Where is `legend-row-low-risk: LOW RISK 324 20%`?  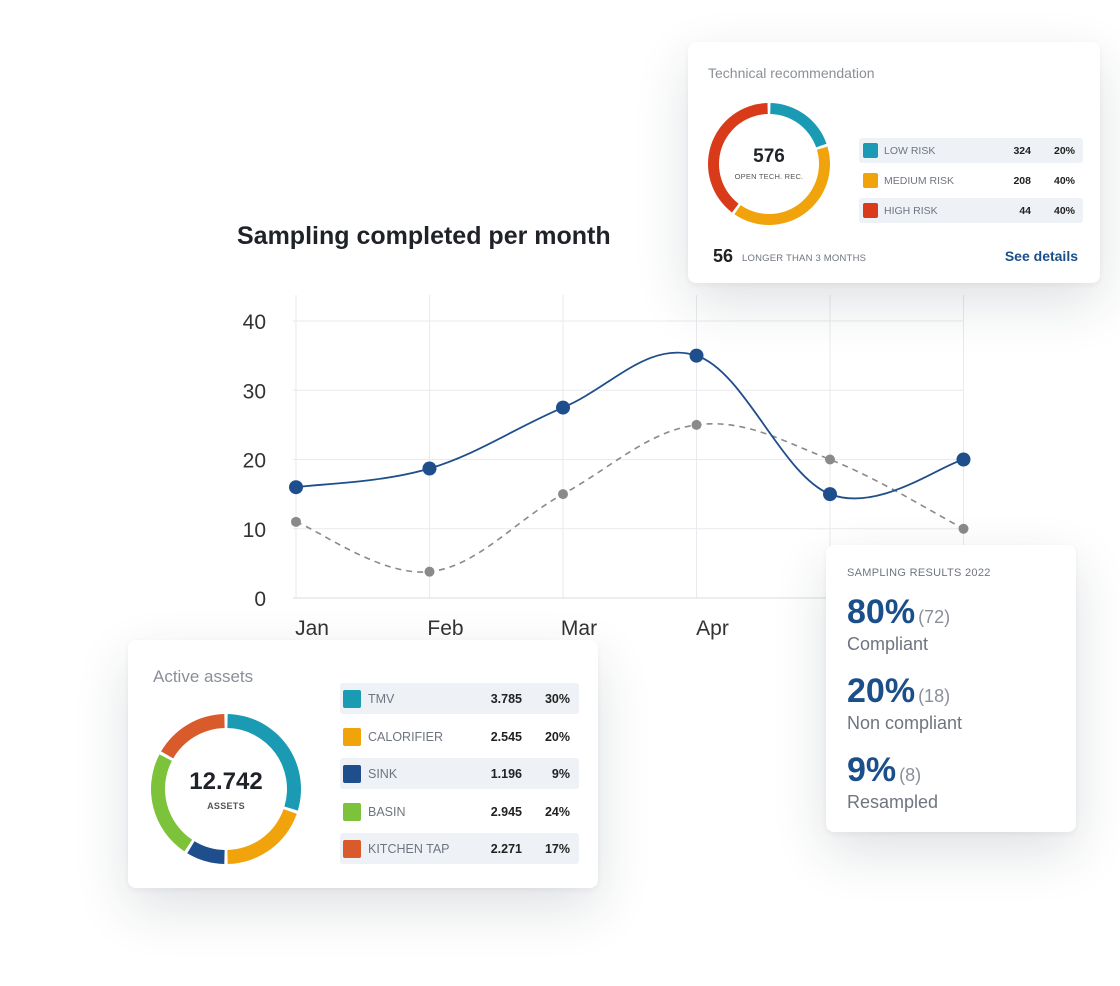
legend-row-low-risk: LOW RISK 324 20% is located at coordinates (971, 150).